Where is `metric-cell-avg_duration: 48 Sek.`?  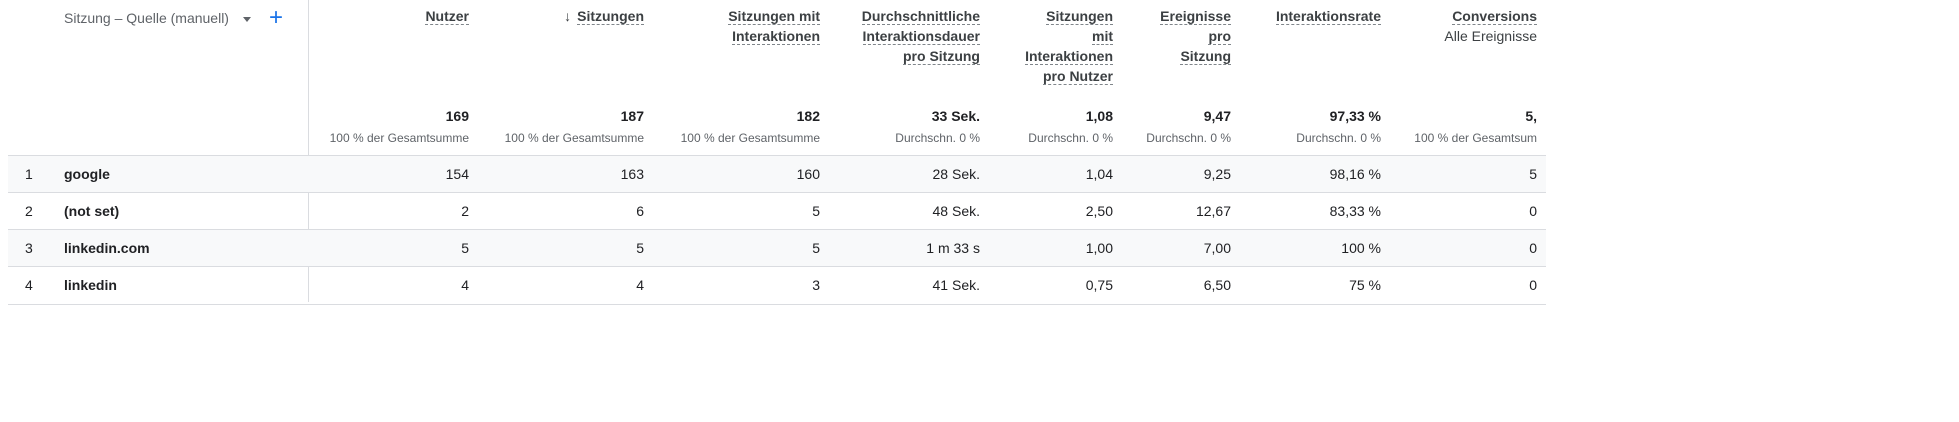 metric-cell-avg_duration: 48 Sek. is located at coordinates (956, 211).